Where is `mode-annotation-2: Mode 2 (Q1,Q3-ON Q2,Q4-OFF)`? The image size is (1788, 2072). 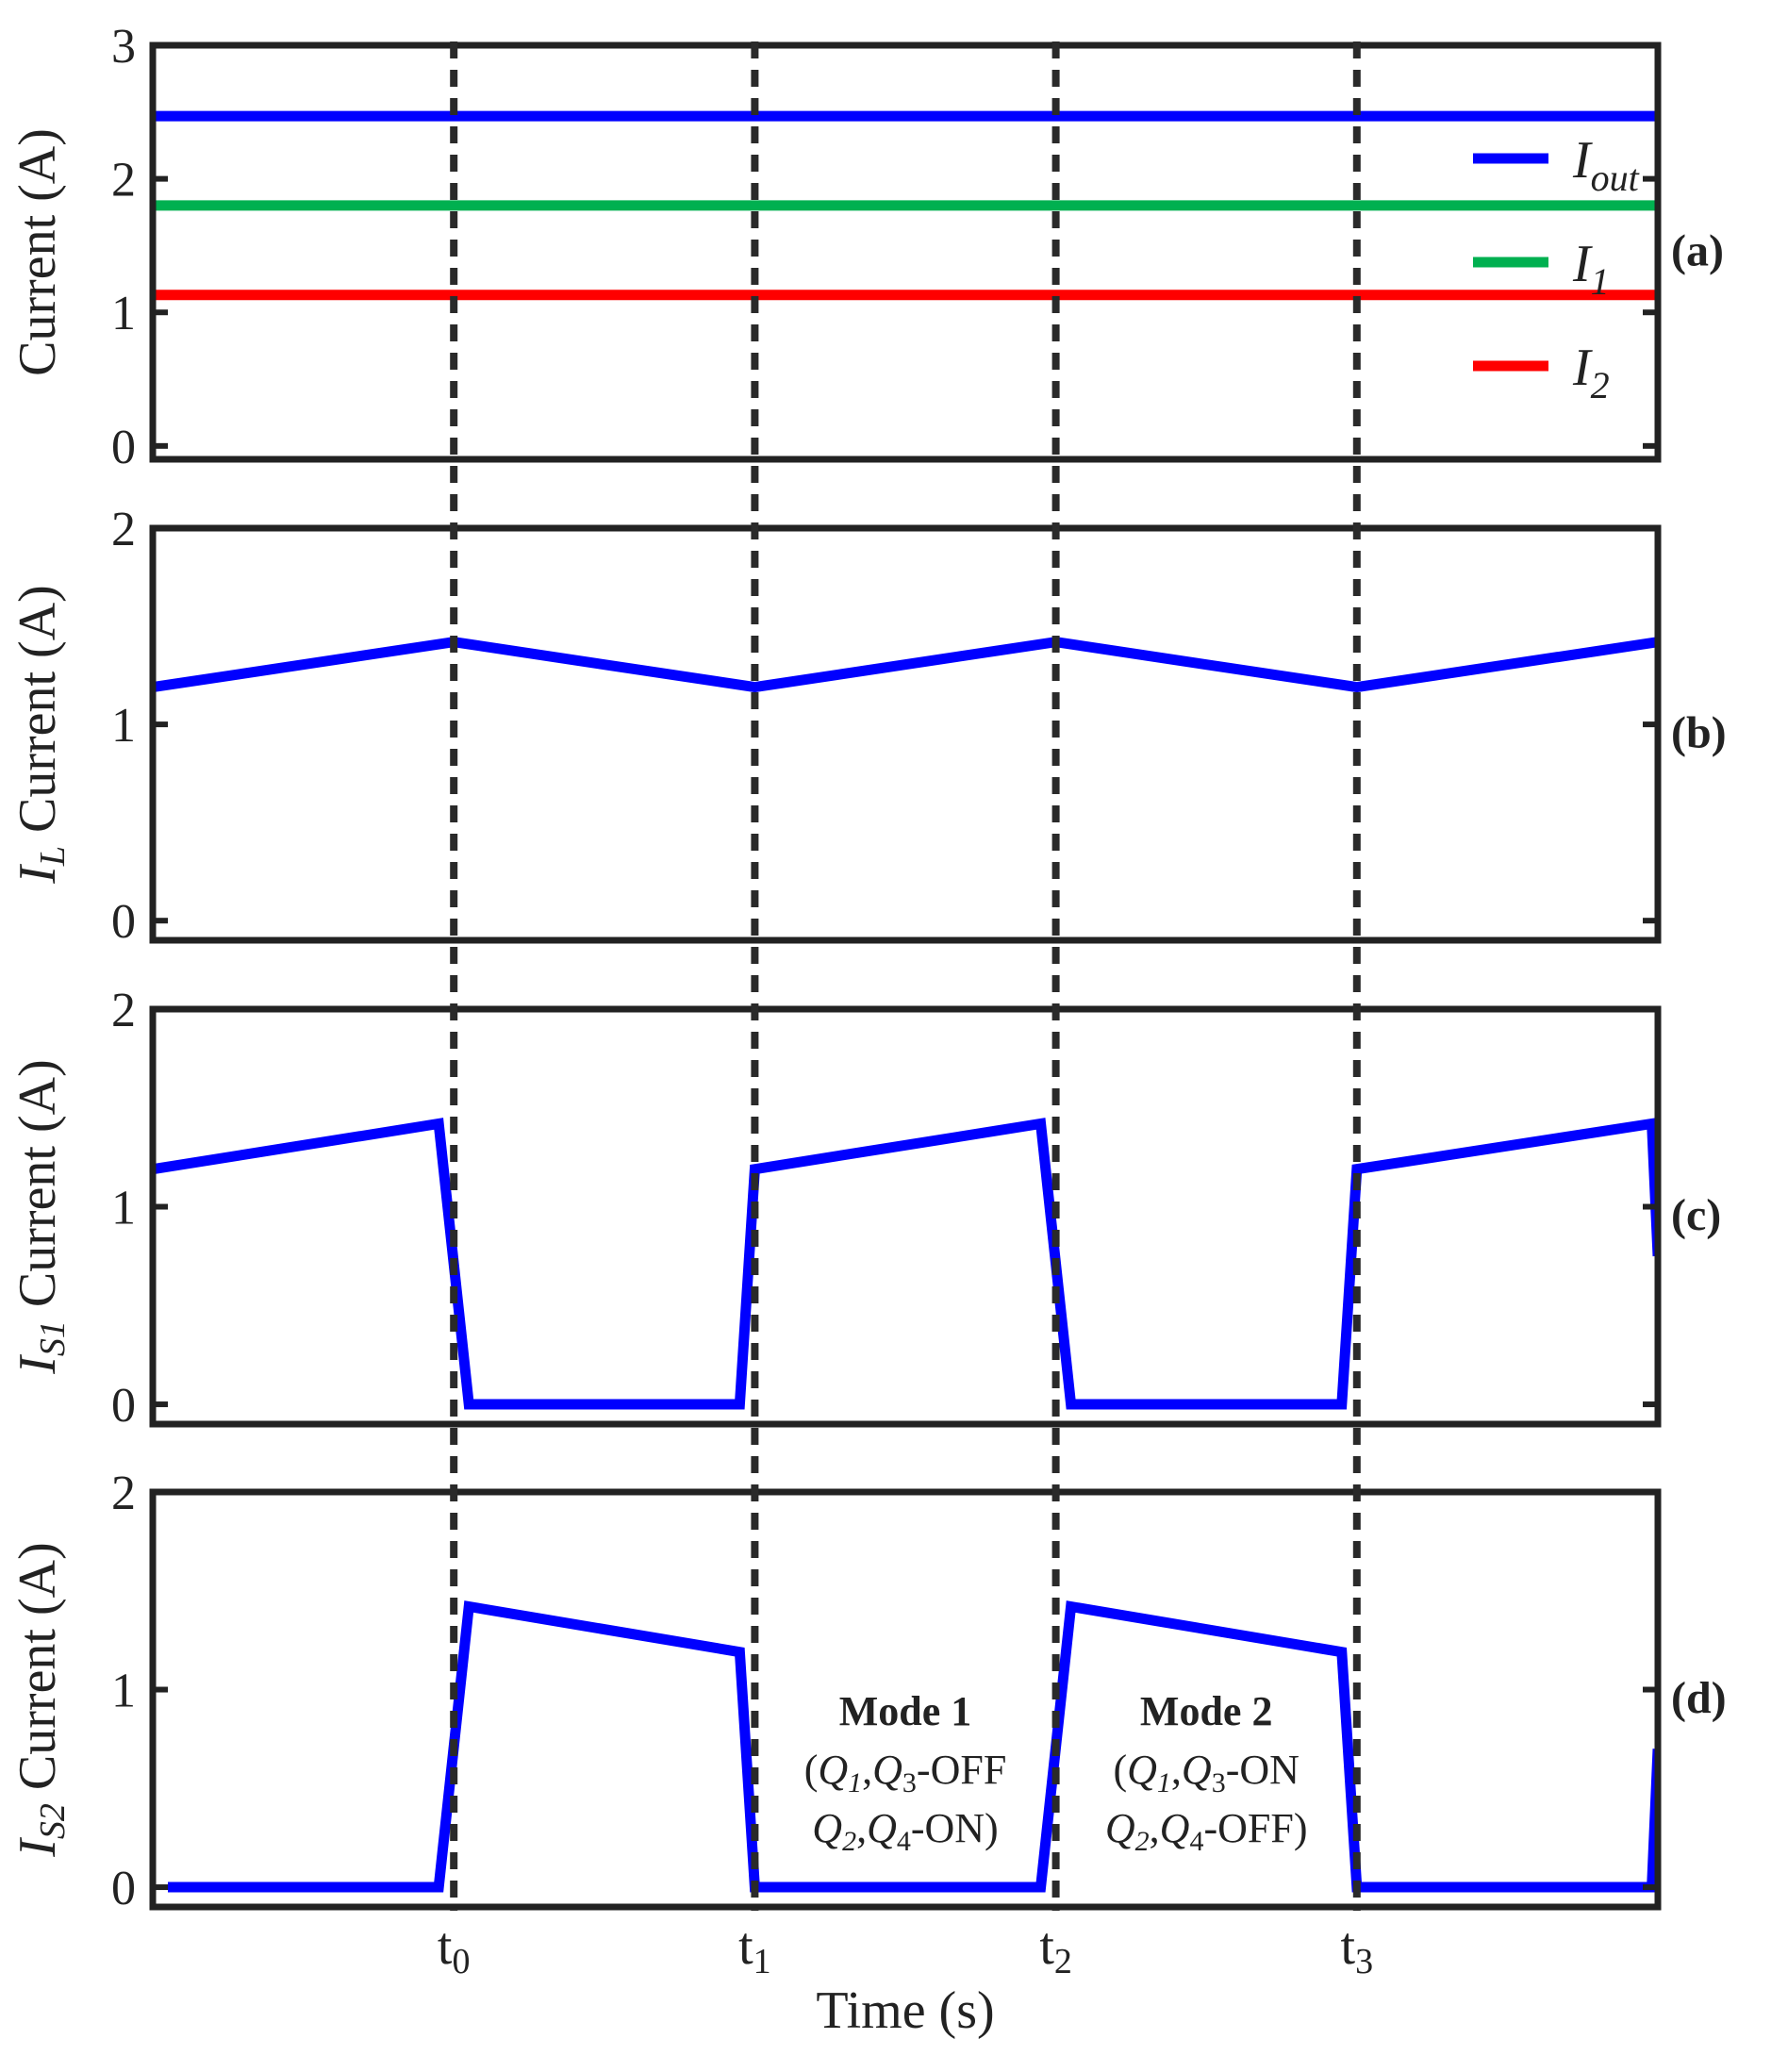
mode-annotation-2: Mode 2 (Q1,Q3-ON Q2,Q4-OFF) is located at coordinates (1206, 1772).